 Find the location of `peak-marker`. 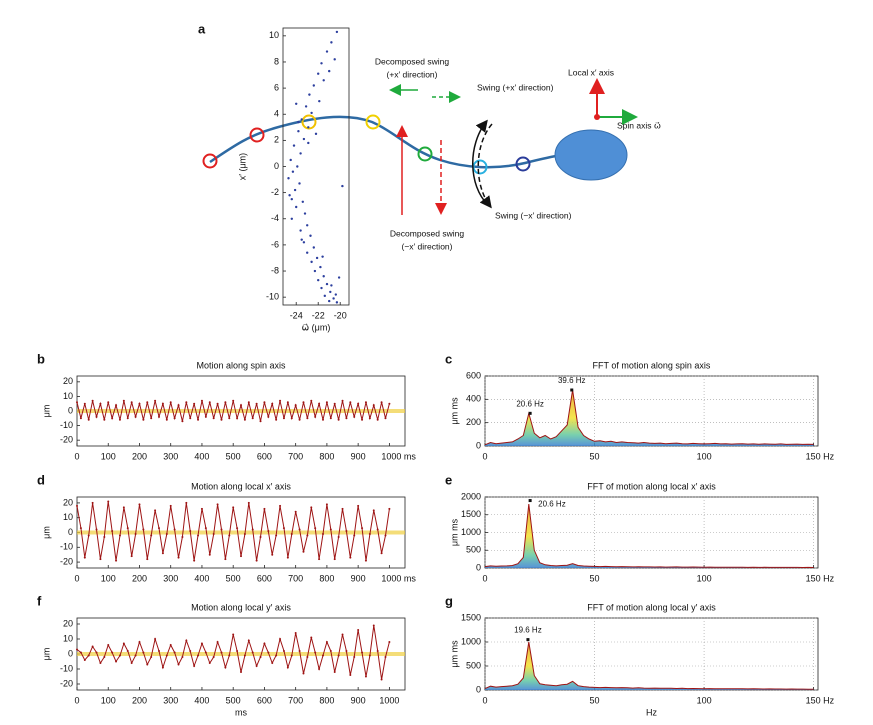

peak-marker is located at coordinates (572, 390).